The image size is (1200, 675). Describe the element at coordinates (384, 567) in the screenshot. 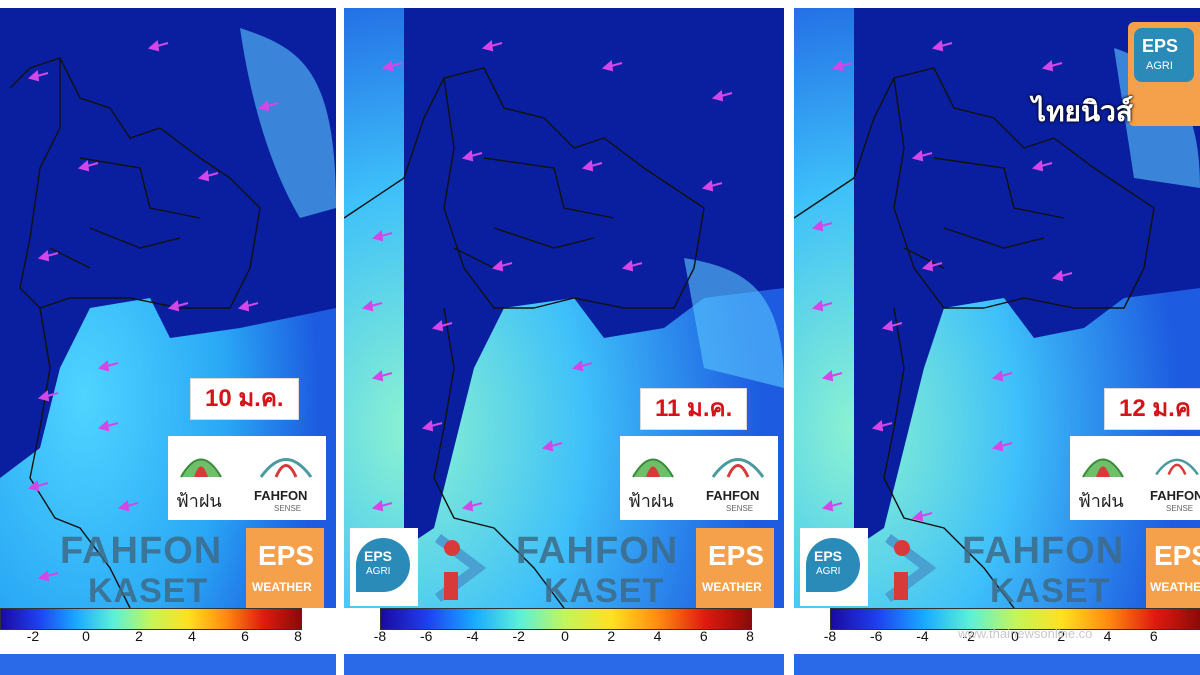

I see `eps-agri-logo: EPS AGRI` at that location.